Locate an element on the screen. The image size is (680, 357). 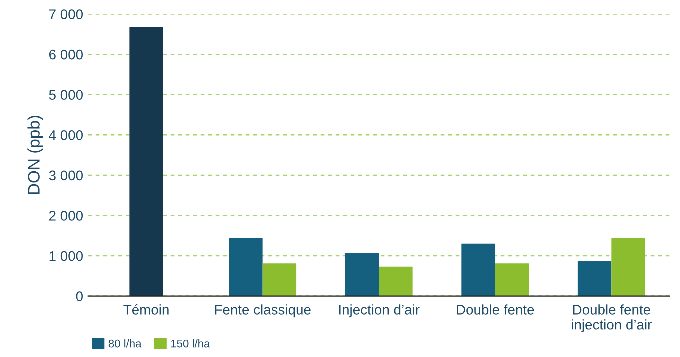
y-tick-label: 0 is located at coordinates (79, 297).